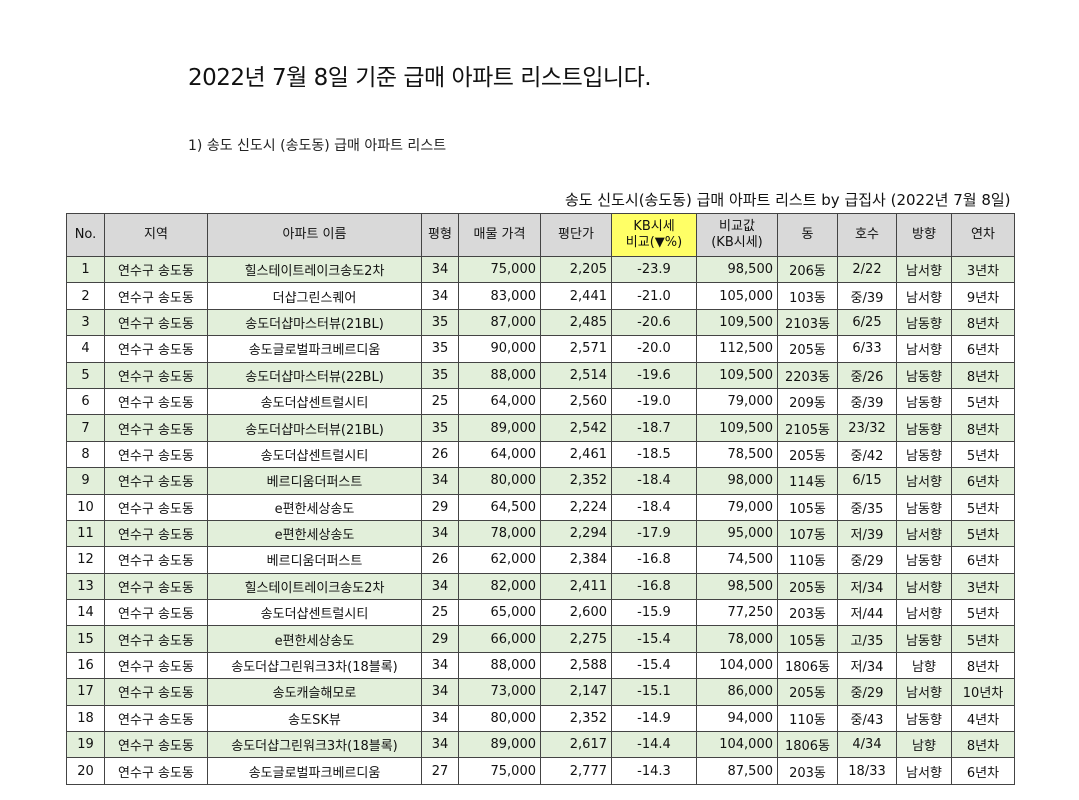  What do you see at coordinates (737, 454) in the screenshot?
I see `cell-kb-price: 78,500` at bounding box center [737, 454].